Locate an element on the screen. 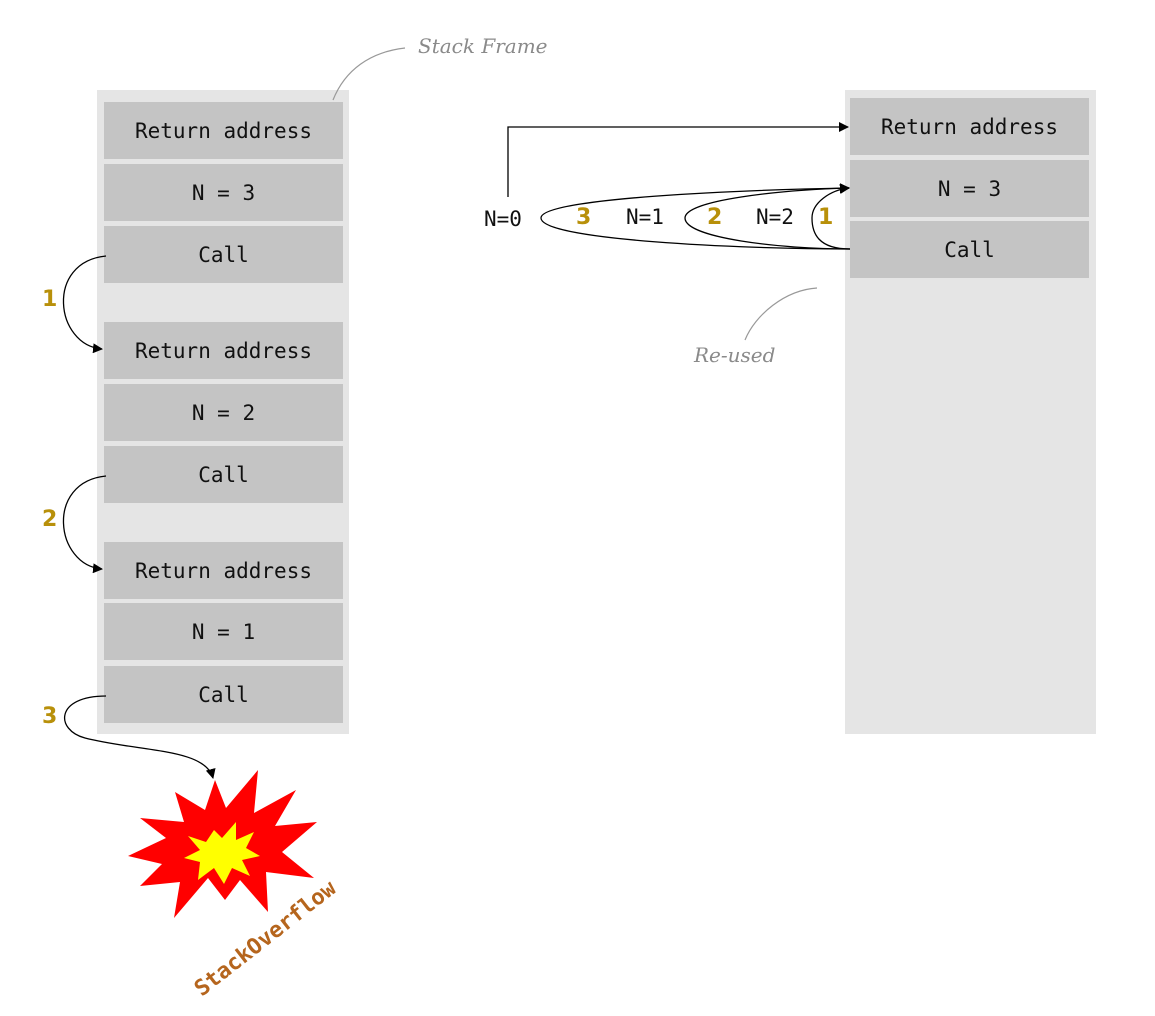  frame3-n-value: N = 1 is located at coordinates (223, 631).